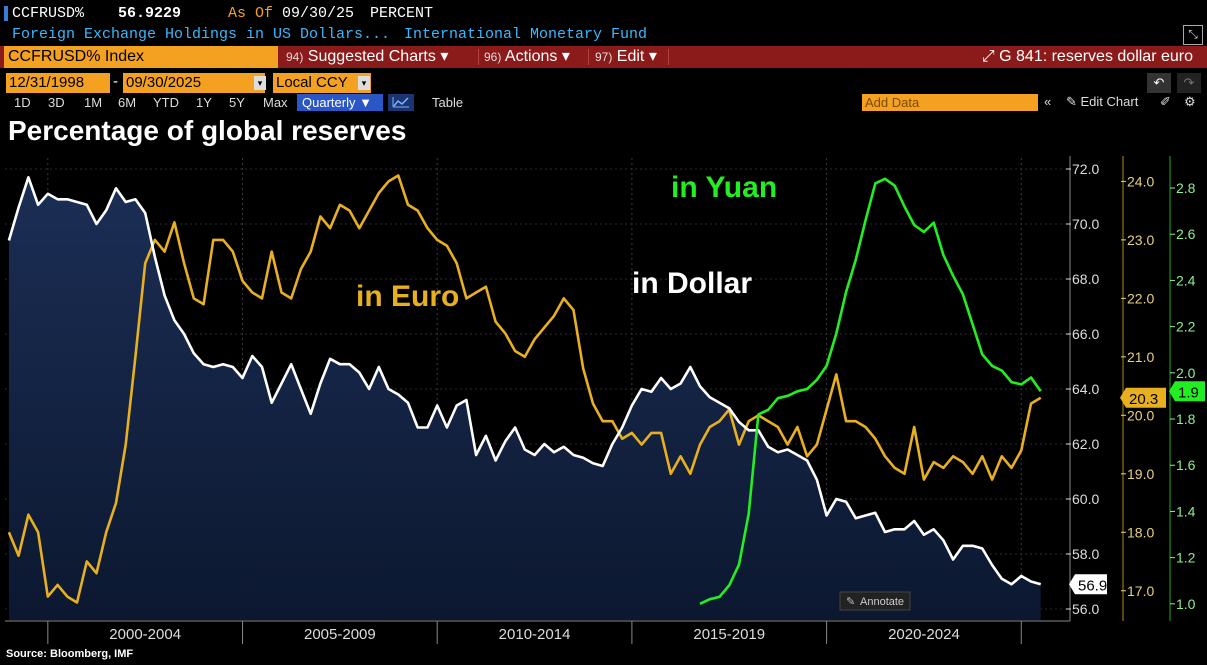  Describe the element at coordinates (204, 102) in the screenshot. I see `period-1y: 1Y` at that location.